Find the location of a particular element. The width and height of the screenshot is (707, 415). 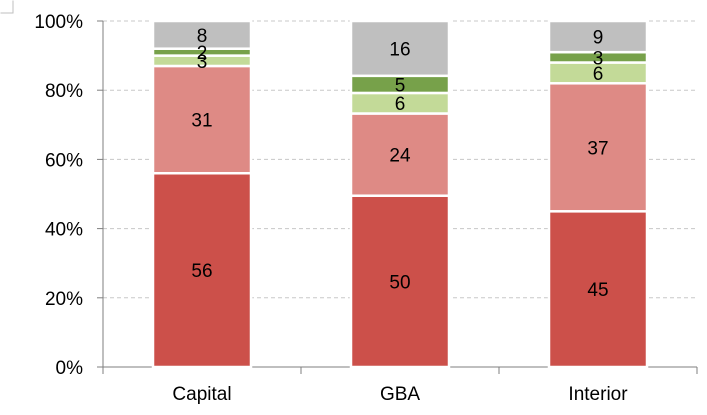

y-tick-label: 20% is located at coordinates (64, 299).